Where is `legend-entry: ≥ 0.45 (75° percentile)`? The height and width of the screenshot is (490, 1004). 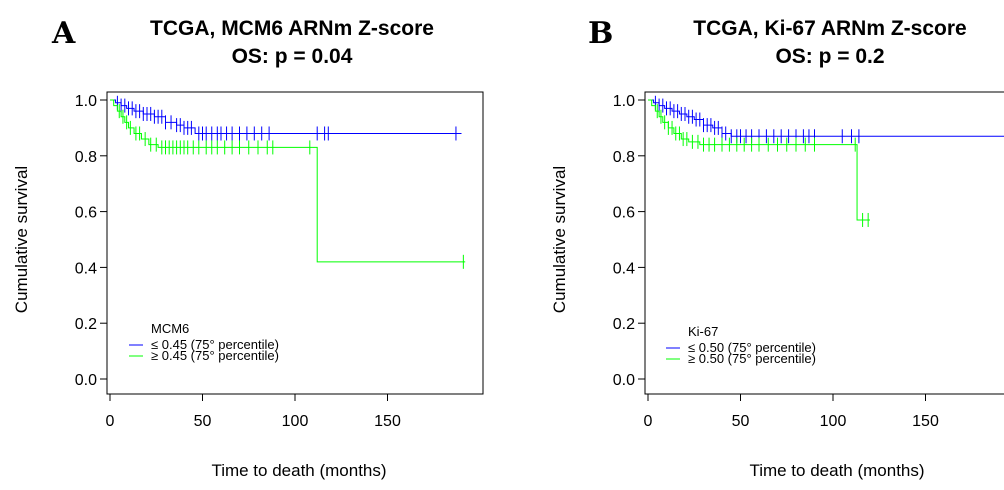
legend-entry: ≥ 0.45 (75° percentile) is located at coordinates (215, 355).